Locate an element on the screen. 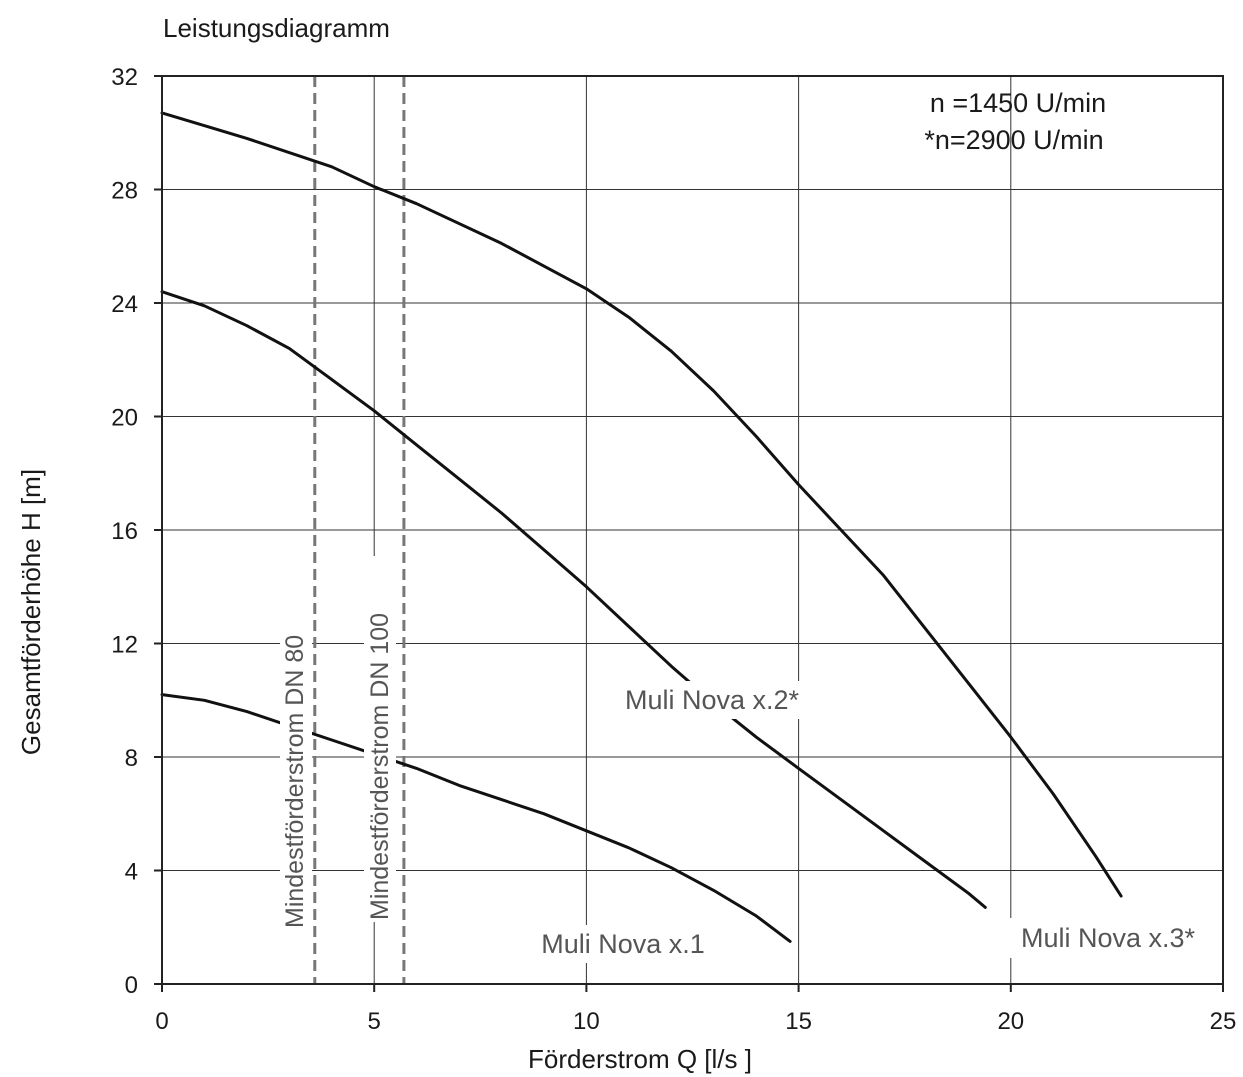 The width and height of the screenshot is (1243, 1077). ref-label-bg-dn80 is located at coordinates (296, 754).